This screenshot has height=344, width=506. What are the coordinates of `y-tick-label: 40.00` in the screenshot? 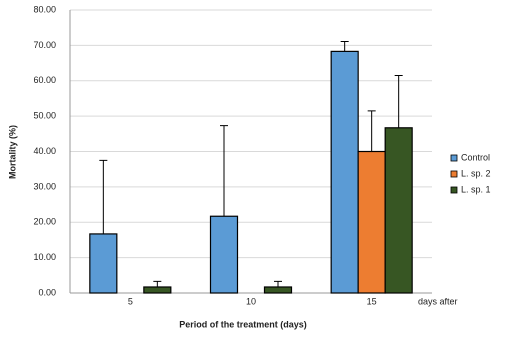 It's located at (44, 151).